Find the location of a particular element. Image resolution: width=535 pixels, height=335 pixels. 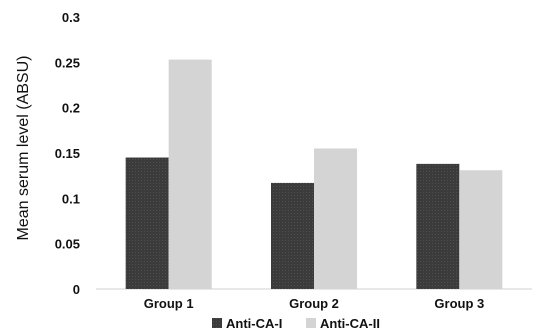

y-tick-label: 0.3 is located at coordinates (71, 17).